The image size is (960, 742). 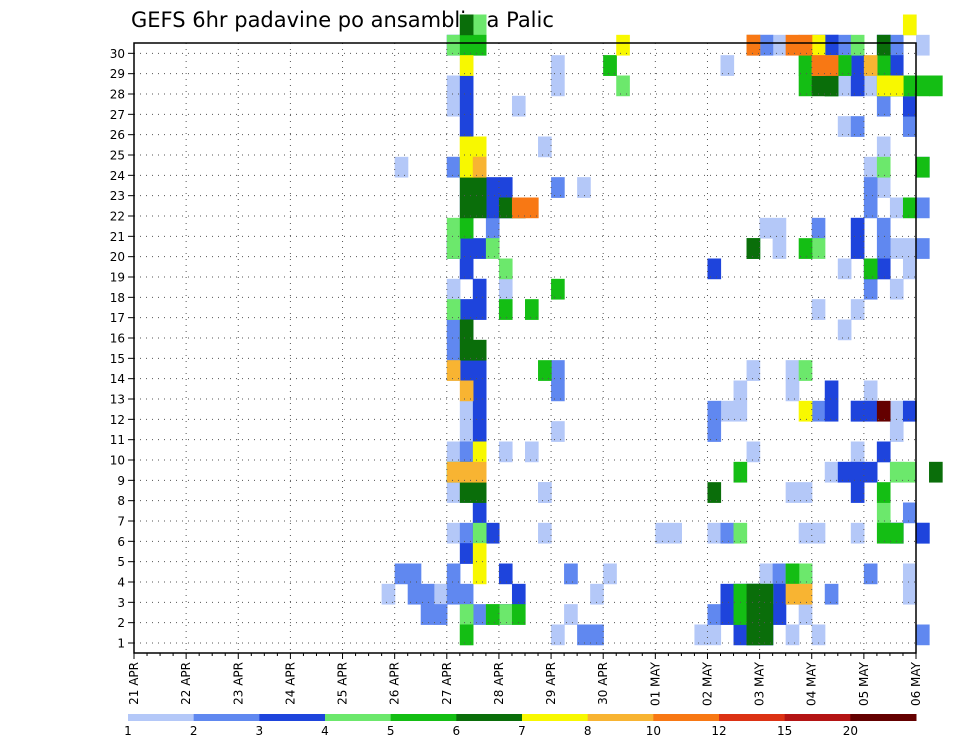 I want to click on y-tick-label: 11, so click(x=117, y=440).